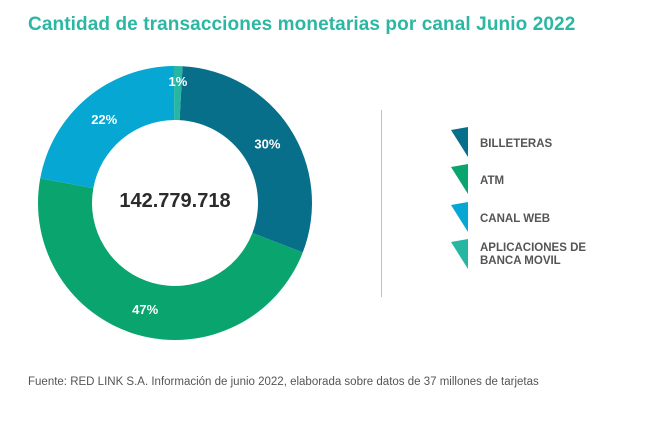 The height and width of the screenshot is (421, 668). I want to click on legend-label: APLICACIONES DE BANCA MOVIL, so click(533, 255).